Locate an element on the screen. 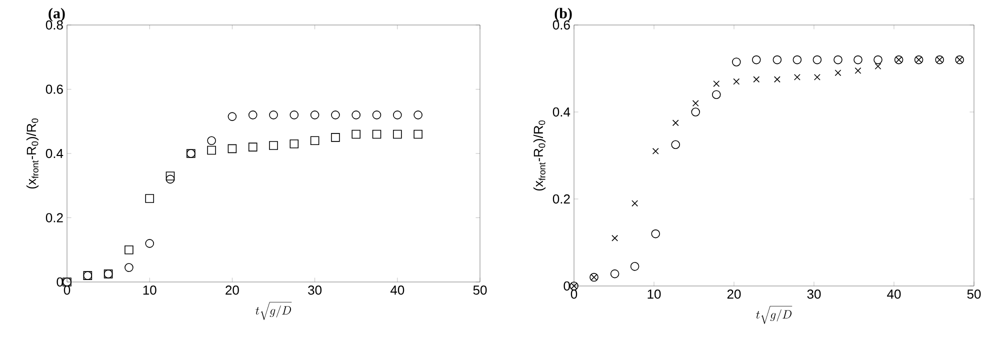 This screenshot has width=986, height=342. y-tick-label: 0.8 is located at coordinates (54, 25).